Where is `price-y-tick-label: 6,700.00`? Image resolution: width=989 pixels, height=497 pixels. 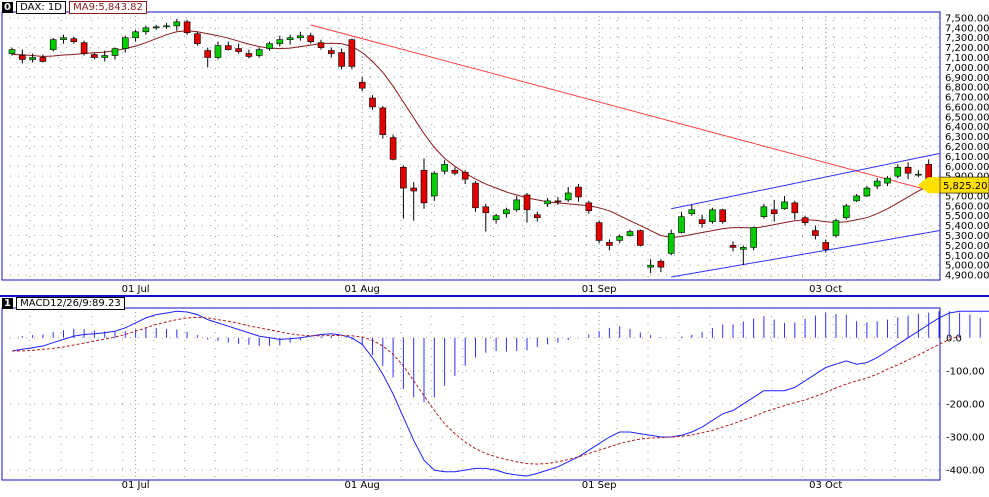 price-y-tick-label: 6,700.00 is located at coordinates (967, 98).